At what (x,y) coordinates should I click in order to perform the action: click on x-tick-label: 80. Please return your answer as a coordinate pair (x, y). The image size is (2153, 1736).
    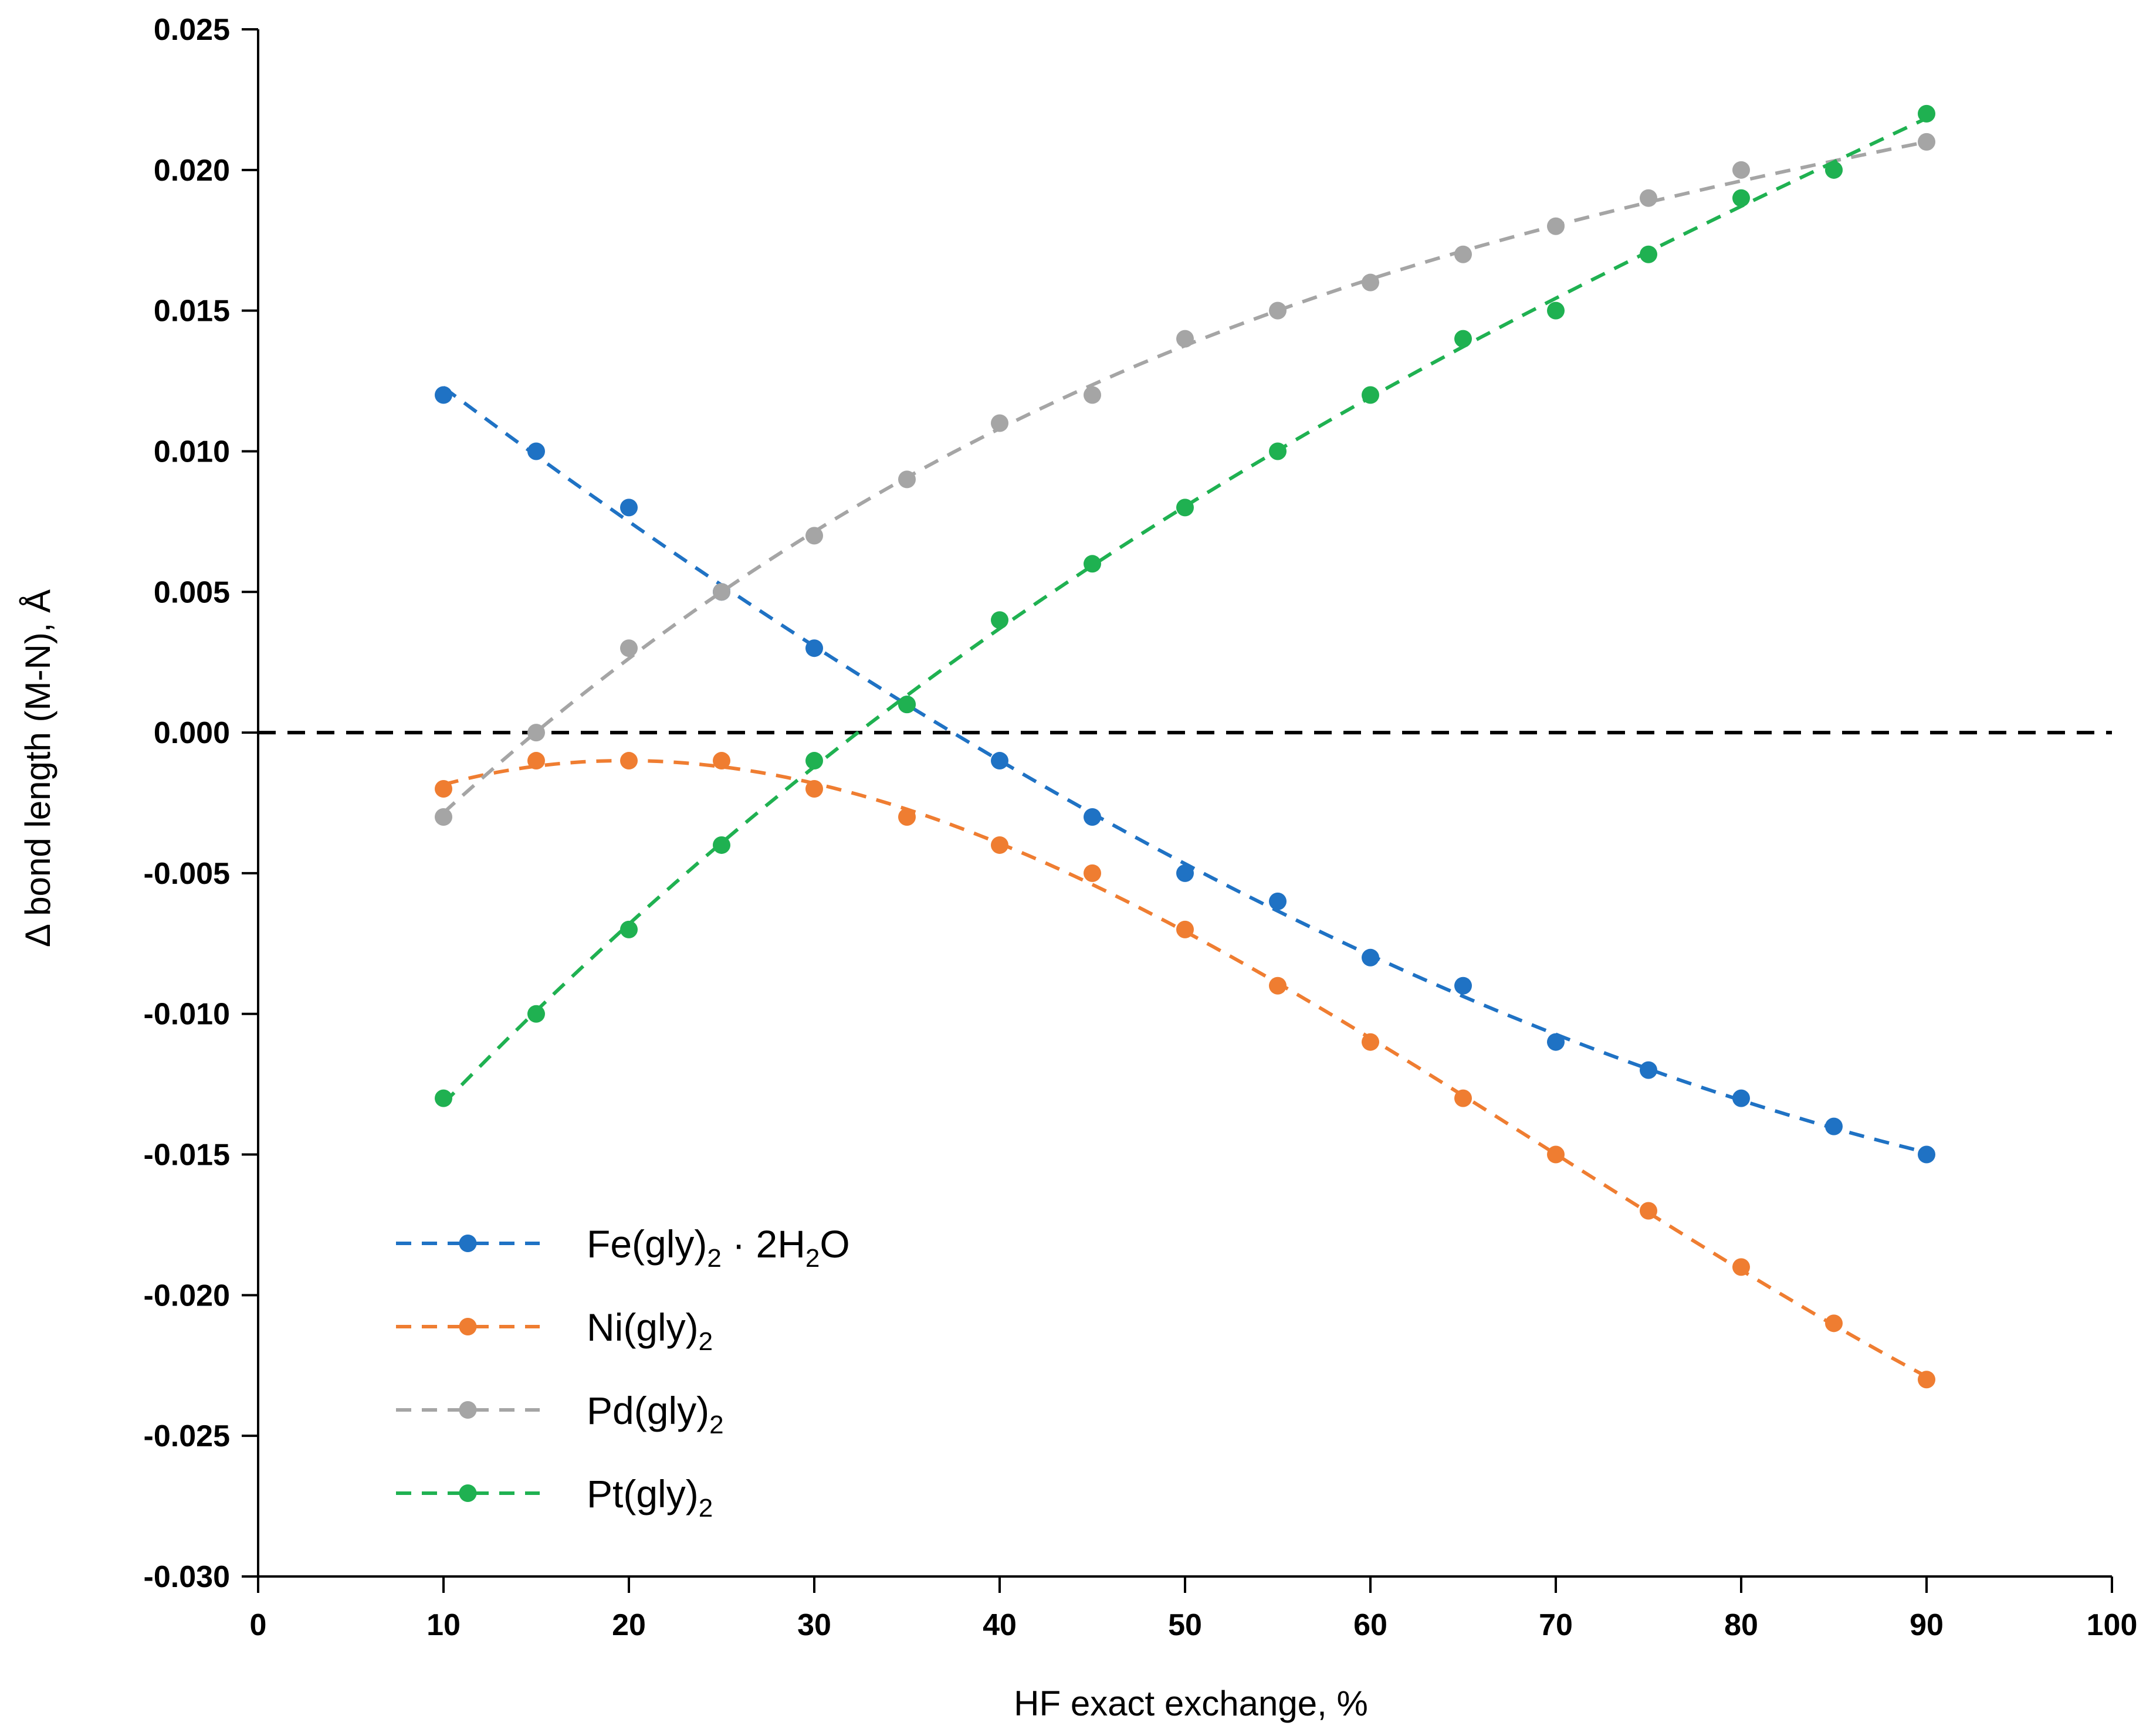
    Looking at the image, I should click on (1741, 1625).